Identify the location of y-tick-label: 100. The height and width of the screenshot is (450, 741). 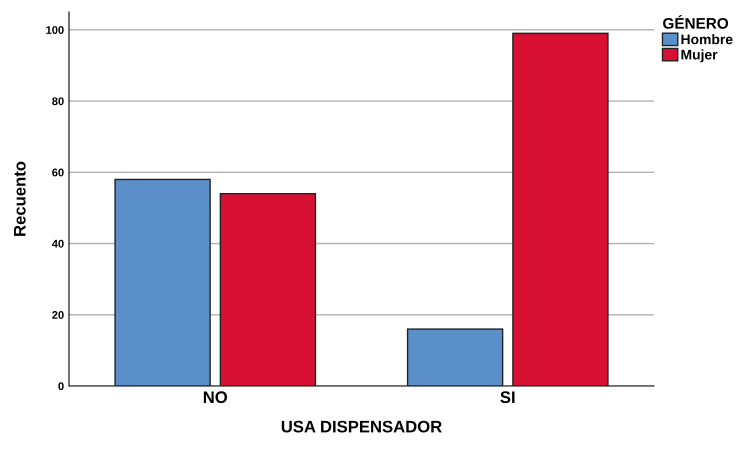
(55, 30).